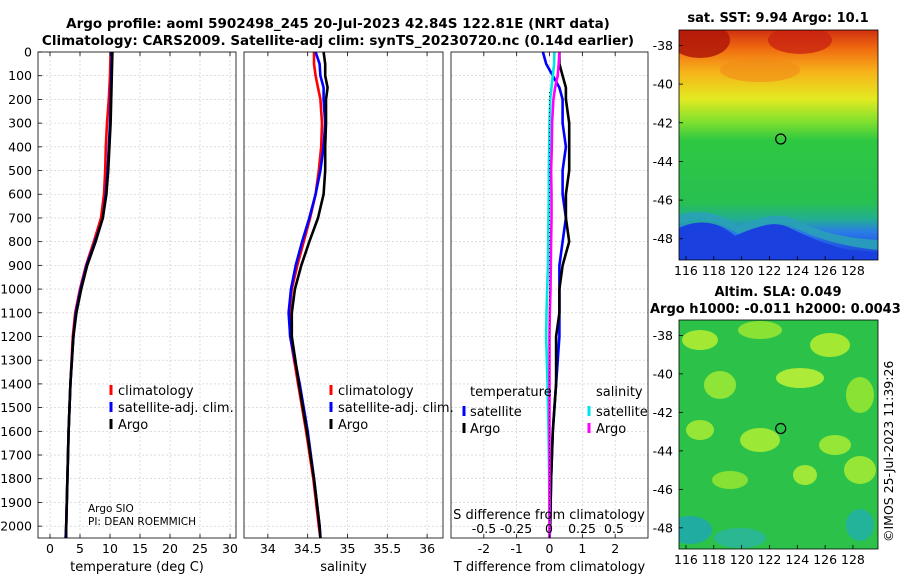 This screenshot has height=580, width=900. Describe the element at coordinates (427, 548) in the screenshot. I see `x-tick-label: 36` at that location.